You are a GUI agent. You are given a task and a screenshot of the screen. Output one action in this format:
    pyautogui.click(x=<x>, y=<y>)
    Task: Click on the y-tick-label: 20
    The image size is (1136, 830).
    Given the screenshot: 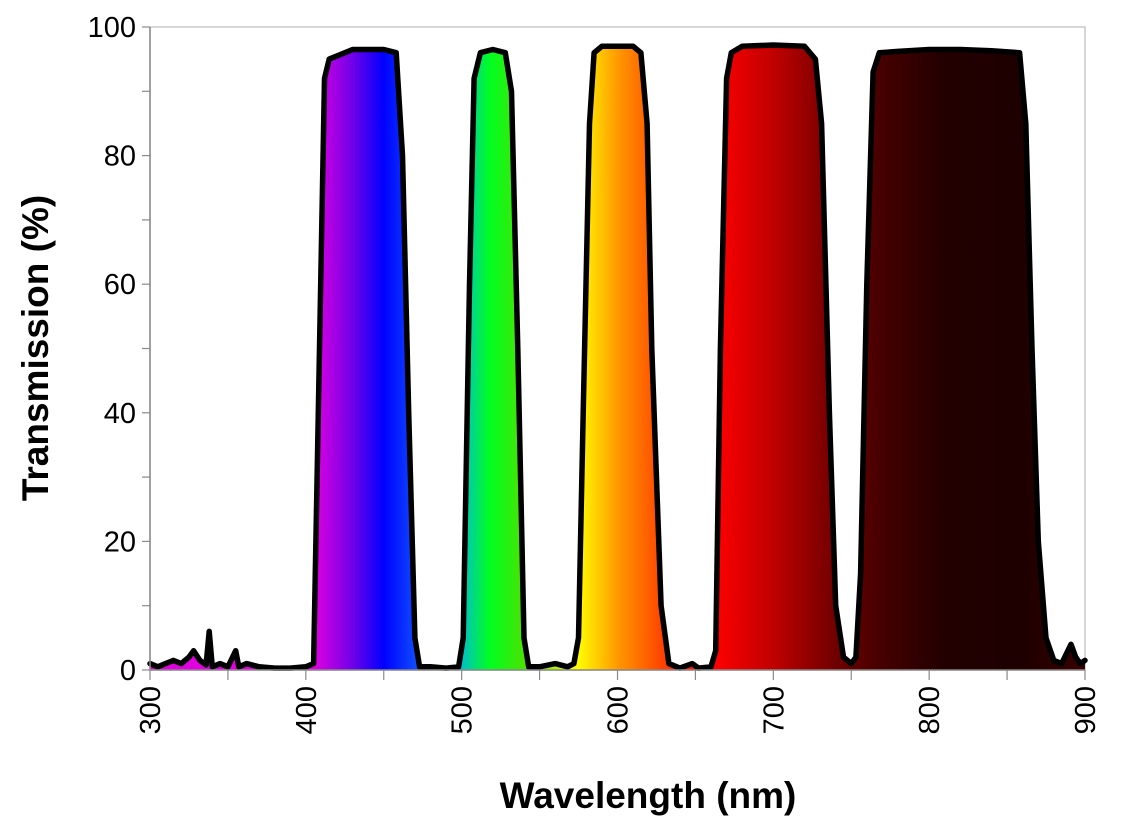 What is the action you would take?
    pyautogui.click(x=120, y=542)
    